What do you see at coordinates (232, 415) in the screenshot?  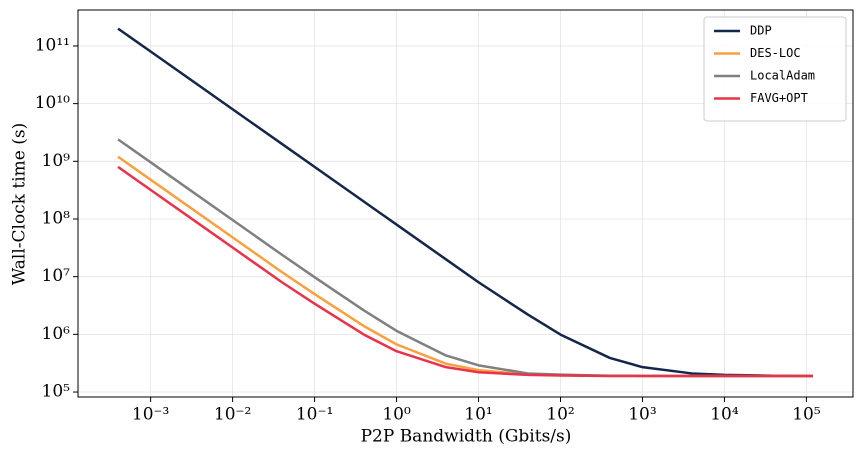 I see `x-tick-label: 10⁻²` at bounding box center [232, 415].